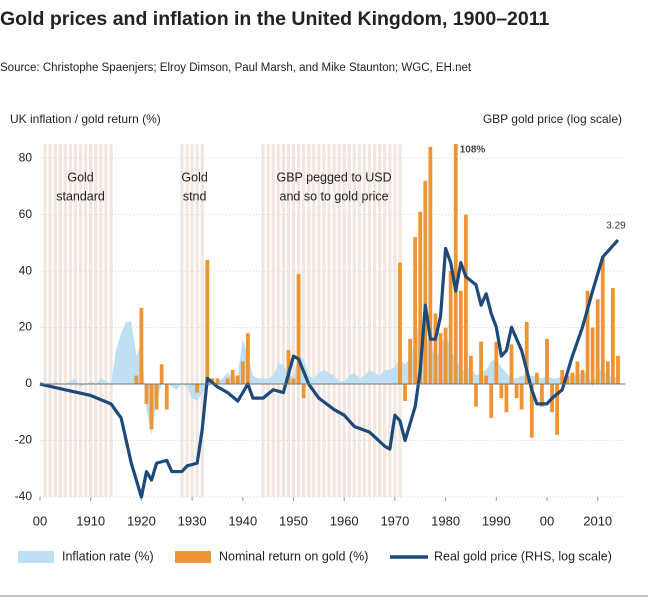 Image resolution: width=648 pixels, height=612 pixels. Describe the element at coordinates (523, 556) in the screenshot. I see `legend-label: Real gold price (RHS, log scale)` at that location.